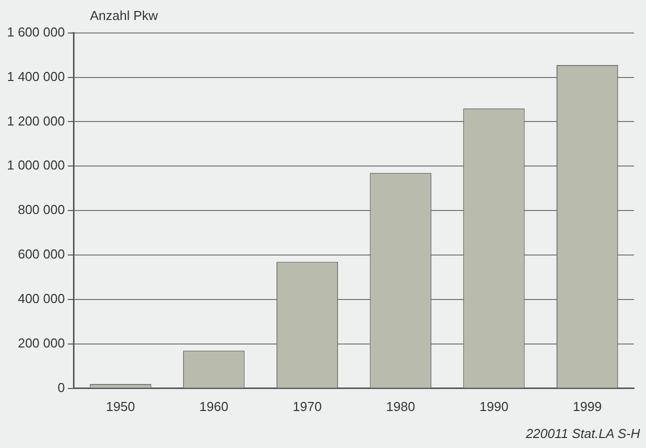 The image size is (646, 448). What do you see at coordinates (124, 15) in the screenshot?
I see `y-axis-title: Anzahl Pkw` at bounding box center [124, 15].